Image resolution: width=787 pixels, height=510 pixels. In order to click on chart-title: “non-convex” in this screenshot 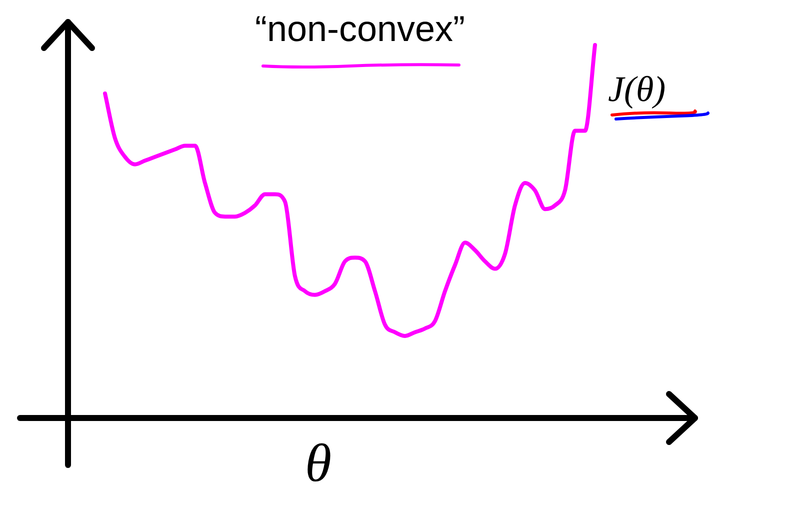, I will do `click(360, 29)`.